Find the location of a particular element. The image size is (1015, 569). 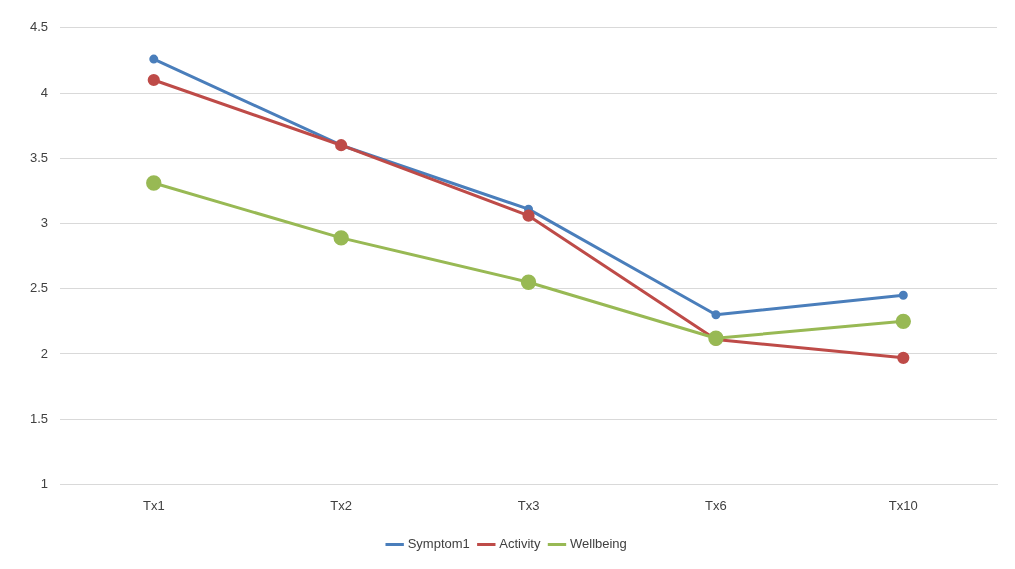

y-tick-label: 1 is located at coordinates (44, 483).